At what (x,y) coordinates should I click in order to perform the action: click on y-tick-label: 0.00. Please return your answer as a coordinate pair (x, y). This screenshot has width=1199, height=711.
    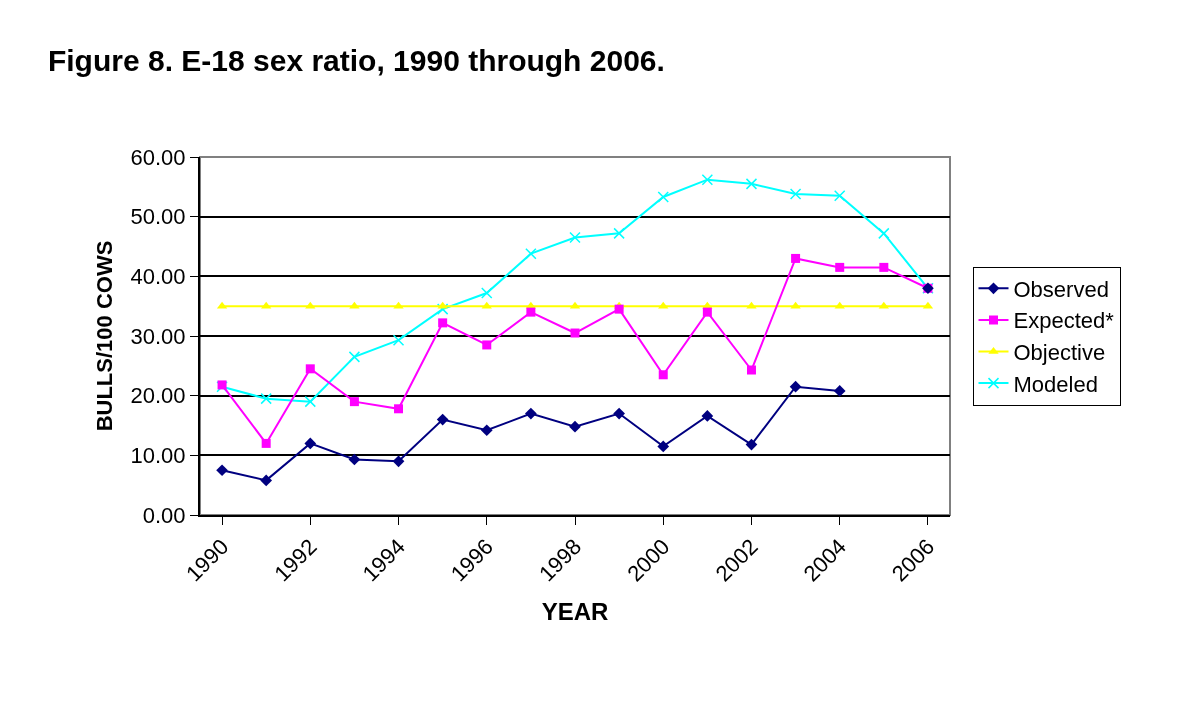
    Looking at the image, I should click on (164, 515).